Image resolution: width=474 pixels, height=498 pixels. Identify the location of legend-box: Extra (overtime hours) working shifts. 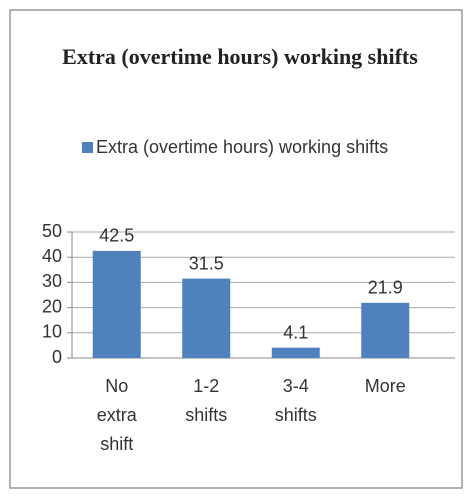
(242, 147).